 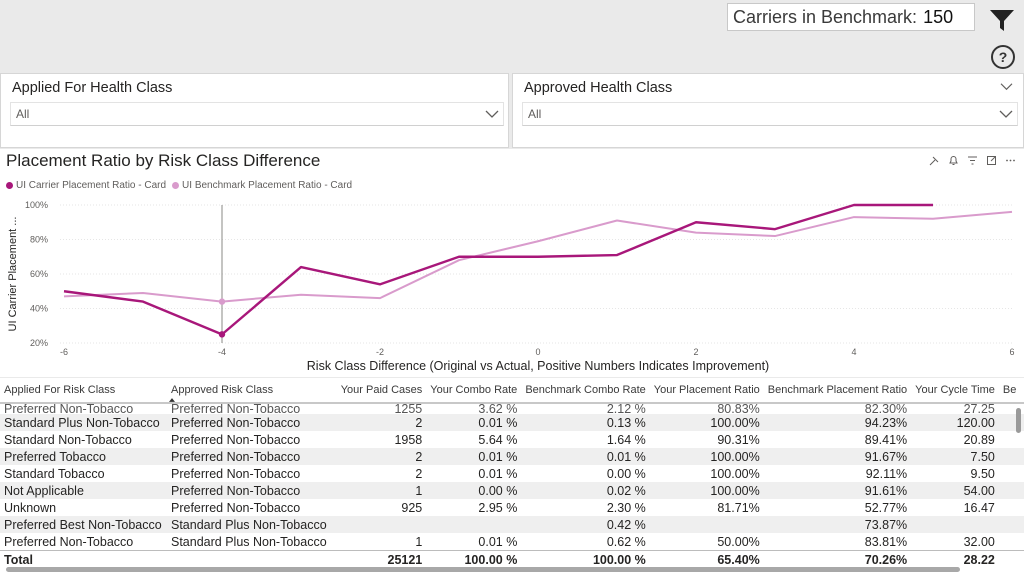 I want to click on table-cell: 0.13 %, so click(x=585, y=422).